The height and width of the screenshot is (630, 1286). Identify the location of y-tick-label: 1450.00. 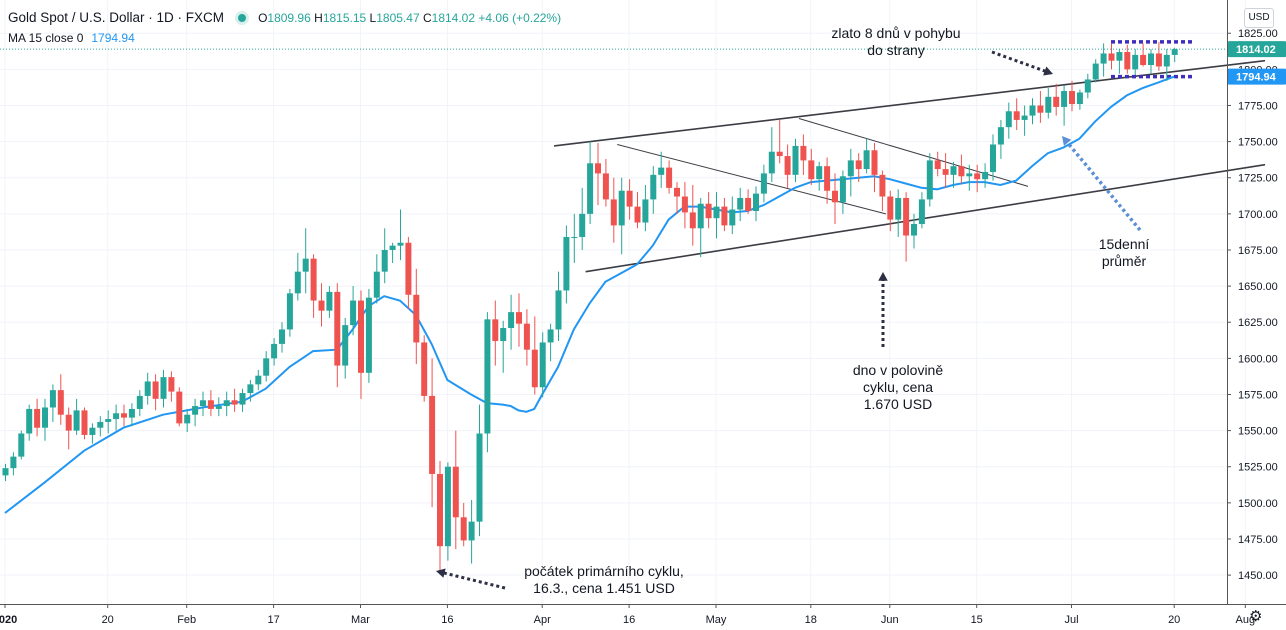
(1258, 576).